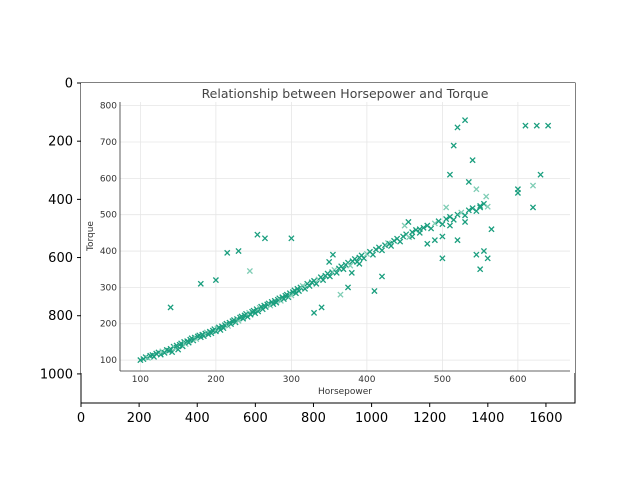 The width and height of the screenshot is (640, 480). Describe the element at coordinates (366, 380) in the screenshot. I see `x-tick-label: 400` at that location.